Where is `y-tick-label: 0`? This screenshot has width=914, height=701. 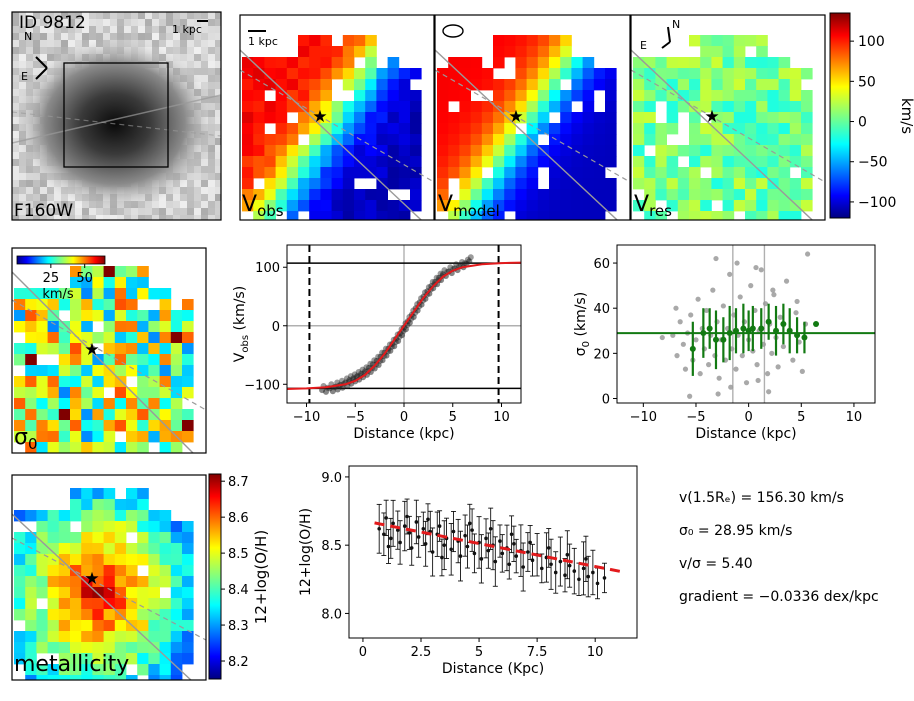 y-tick-label: 0 is located at coordinates (276, 327).